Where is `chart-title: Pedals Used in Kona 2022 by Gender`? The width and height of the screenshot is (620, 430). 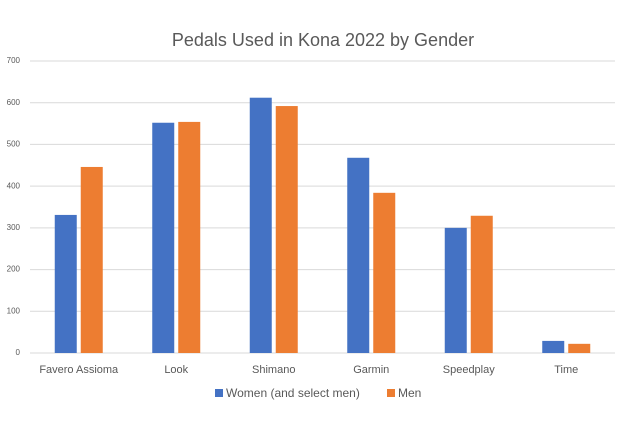 chart-title: Pedals Used in Kona 2022 by Gender is located at coordinates (323, 40).